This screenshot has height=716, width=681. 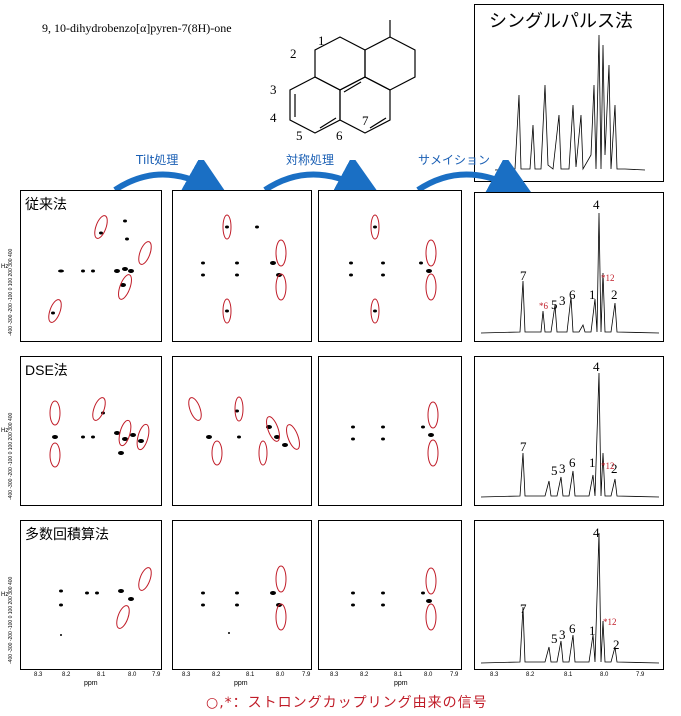 I want to click on x-tick-p2-8.1: 8.1, so click(x=250, y=675).